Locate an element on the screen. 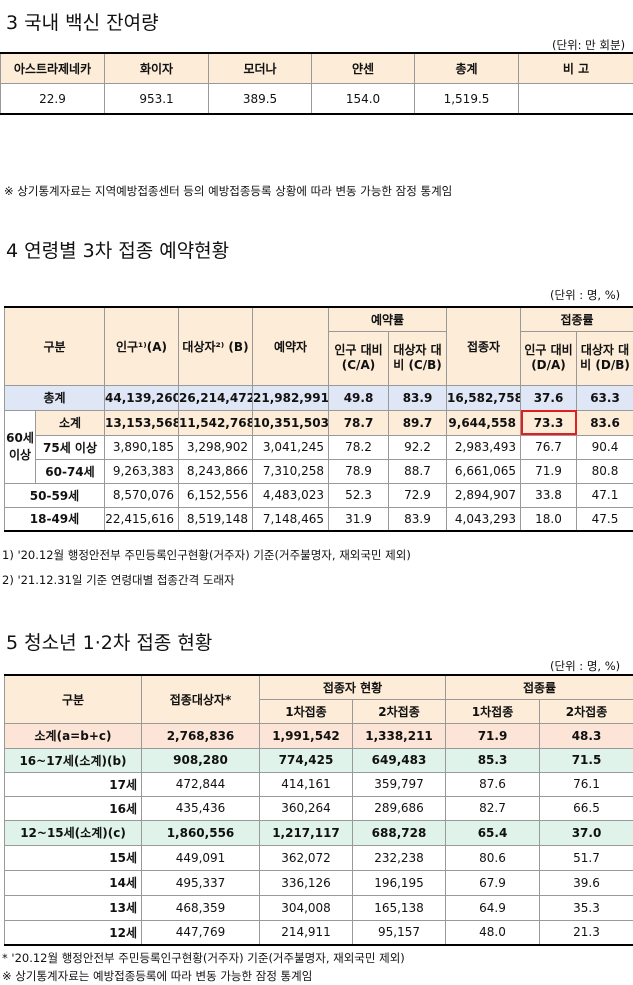  value-pfizer: 953.1 is located at coordinates (156, 99).